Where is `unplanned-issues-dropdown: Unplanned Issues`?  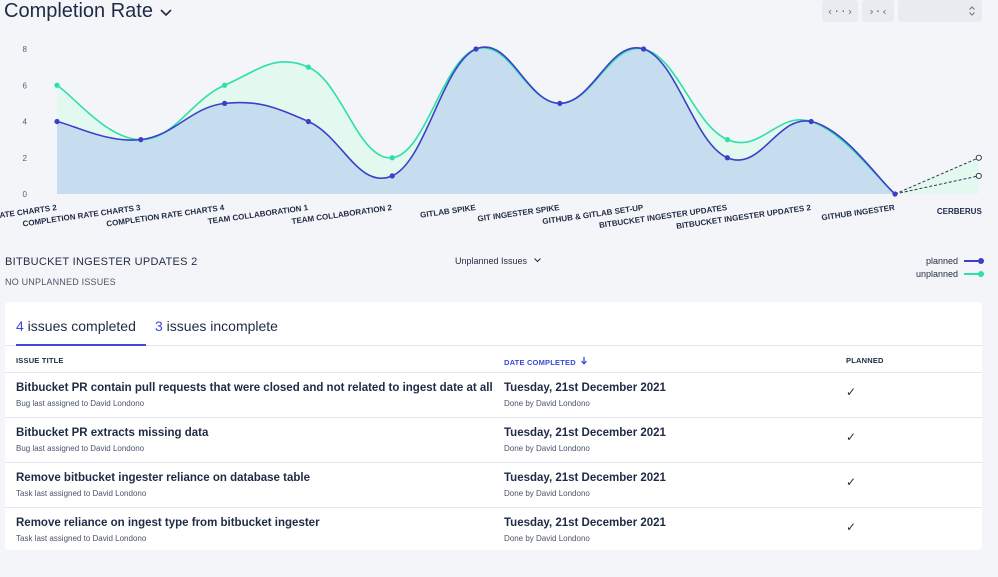 unplanned-issues-dropdown: Unplanned Issues is located at coordinates (498, 261).